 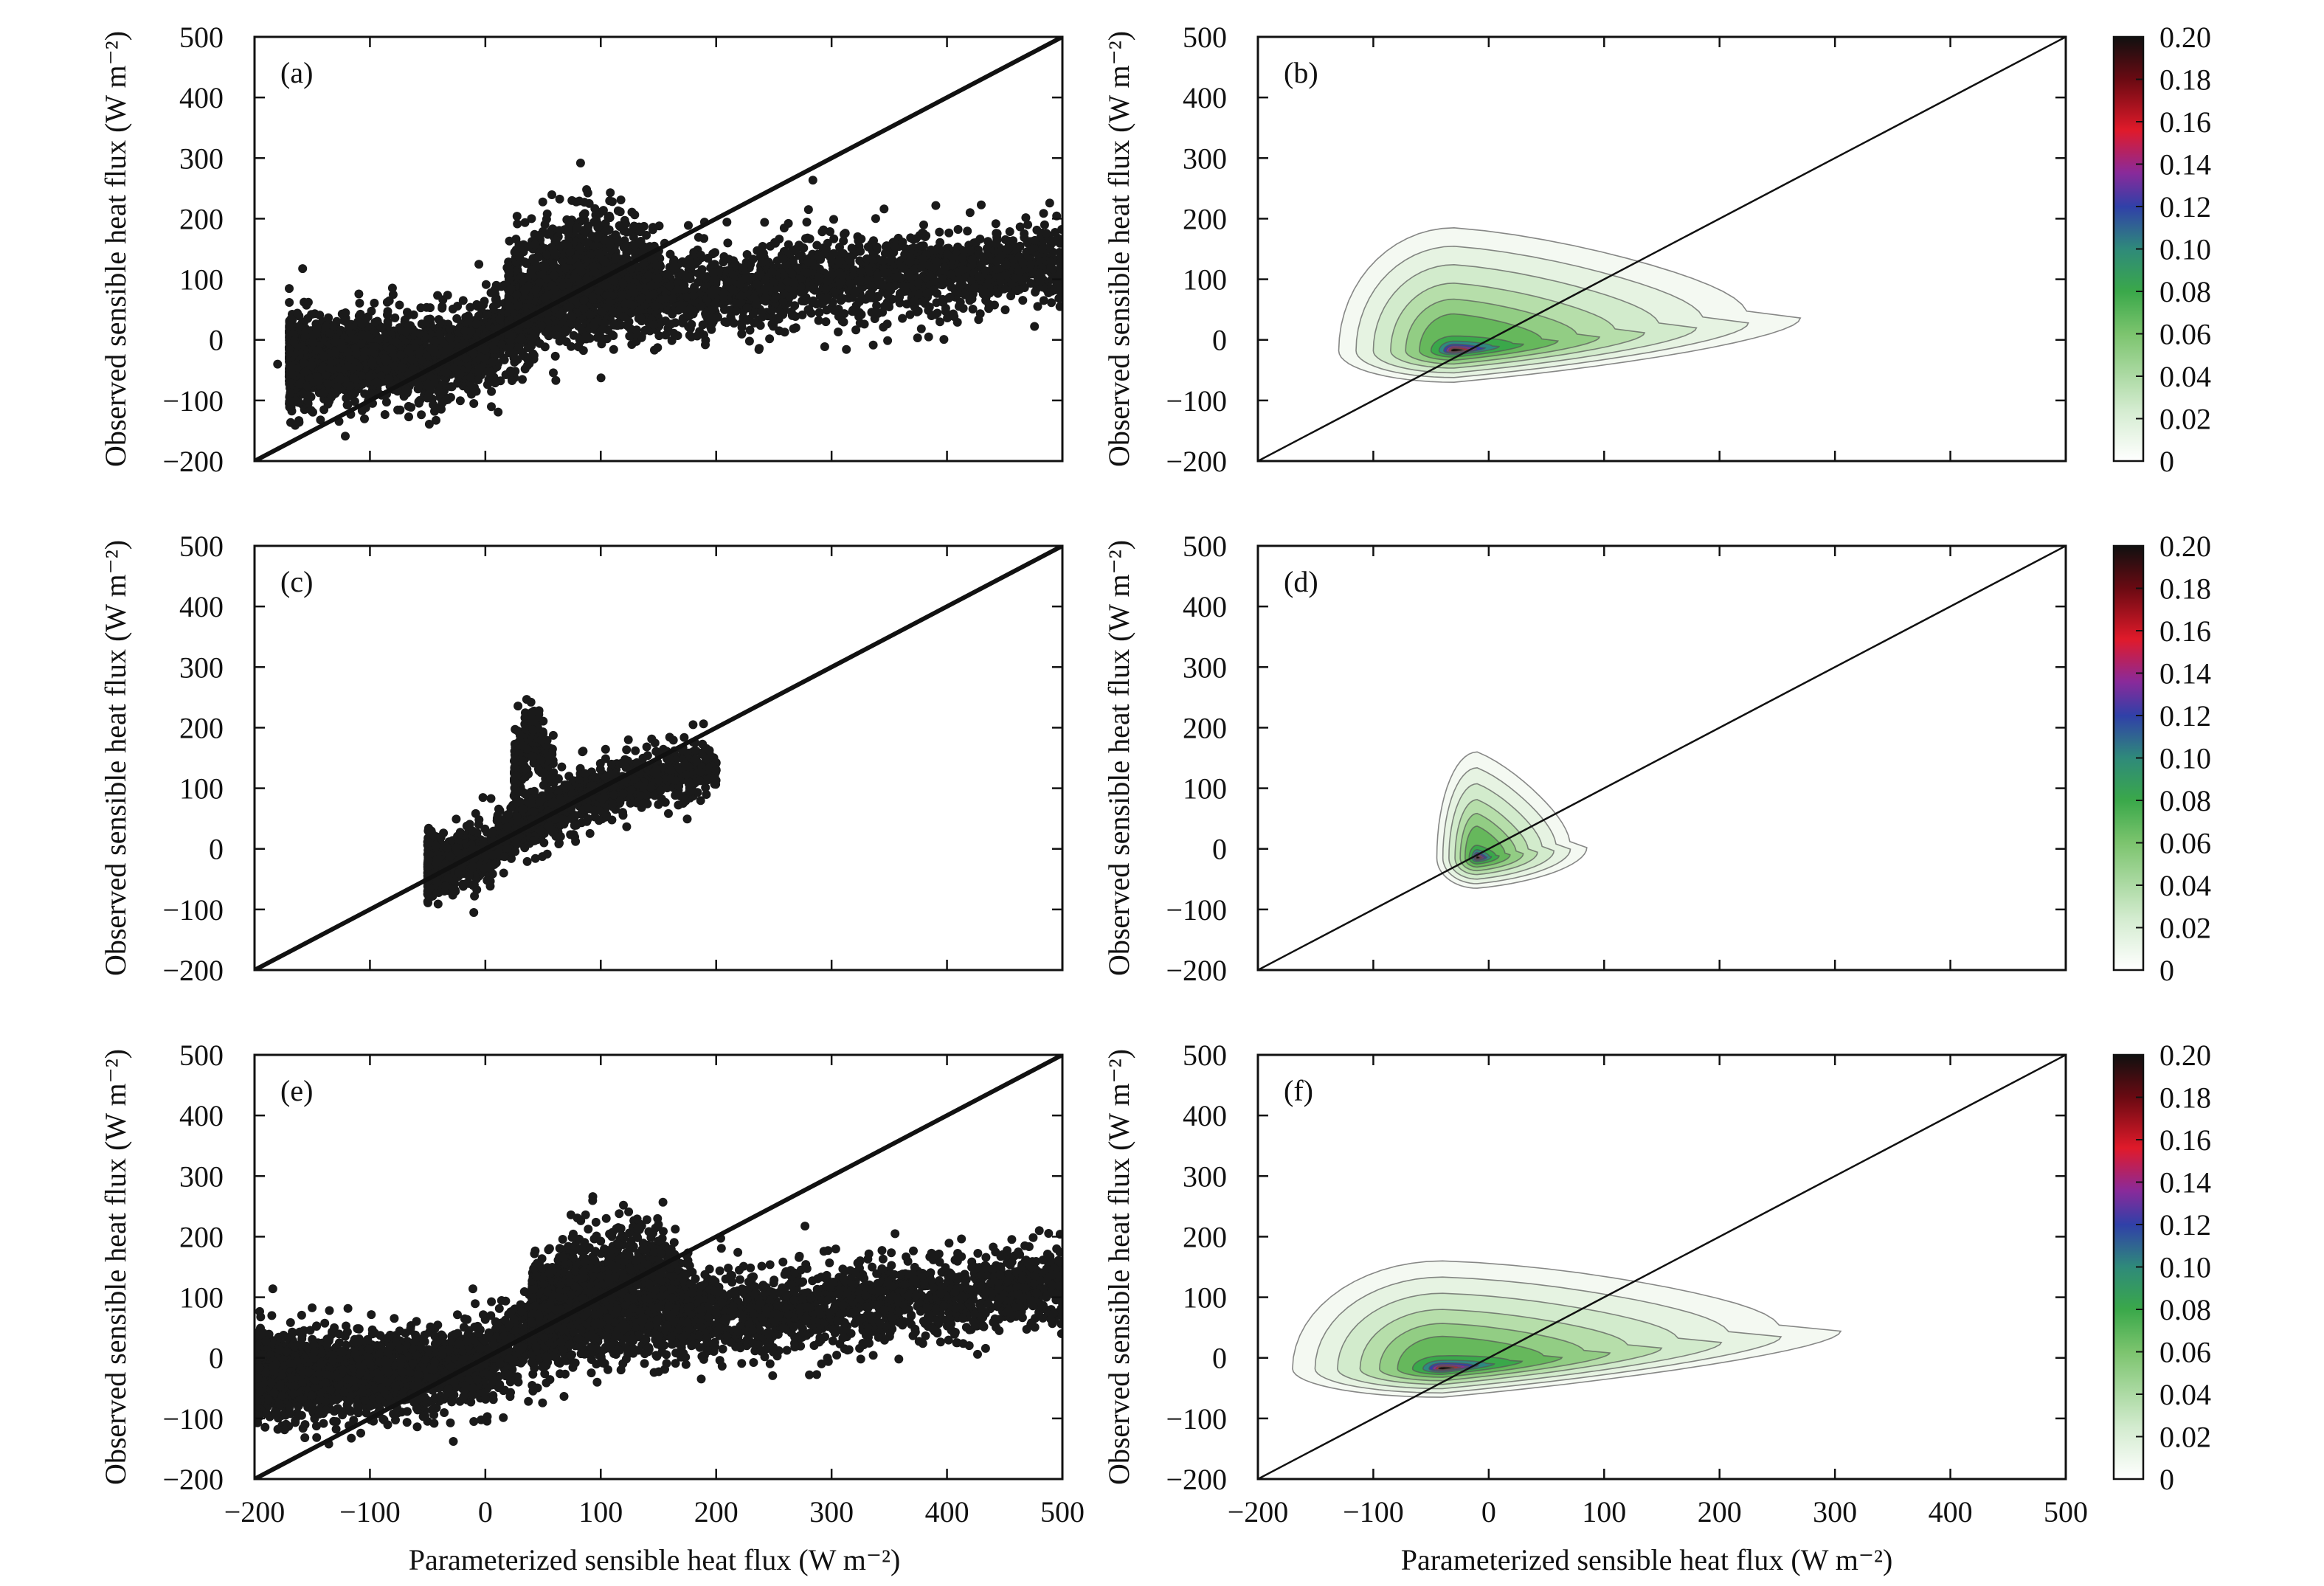 I want to click on scatter-points, so click(x=667, y=300).